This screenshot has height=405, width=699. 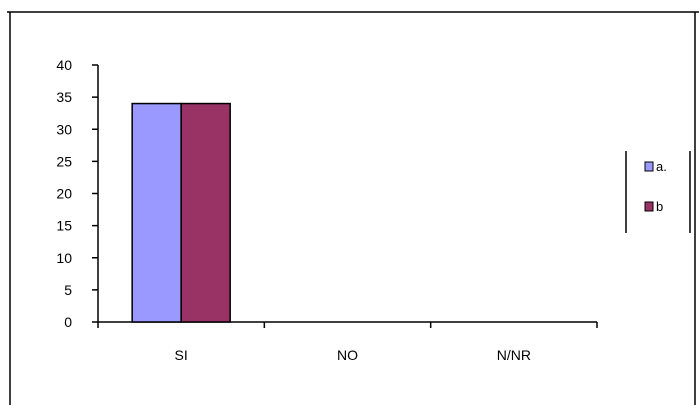 What do you see at coordinates (68, 290) in the screenshot?
I see `y-tick-label: 5` at bounding box center [68, 290].